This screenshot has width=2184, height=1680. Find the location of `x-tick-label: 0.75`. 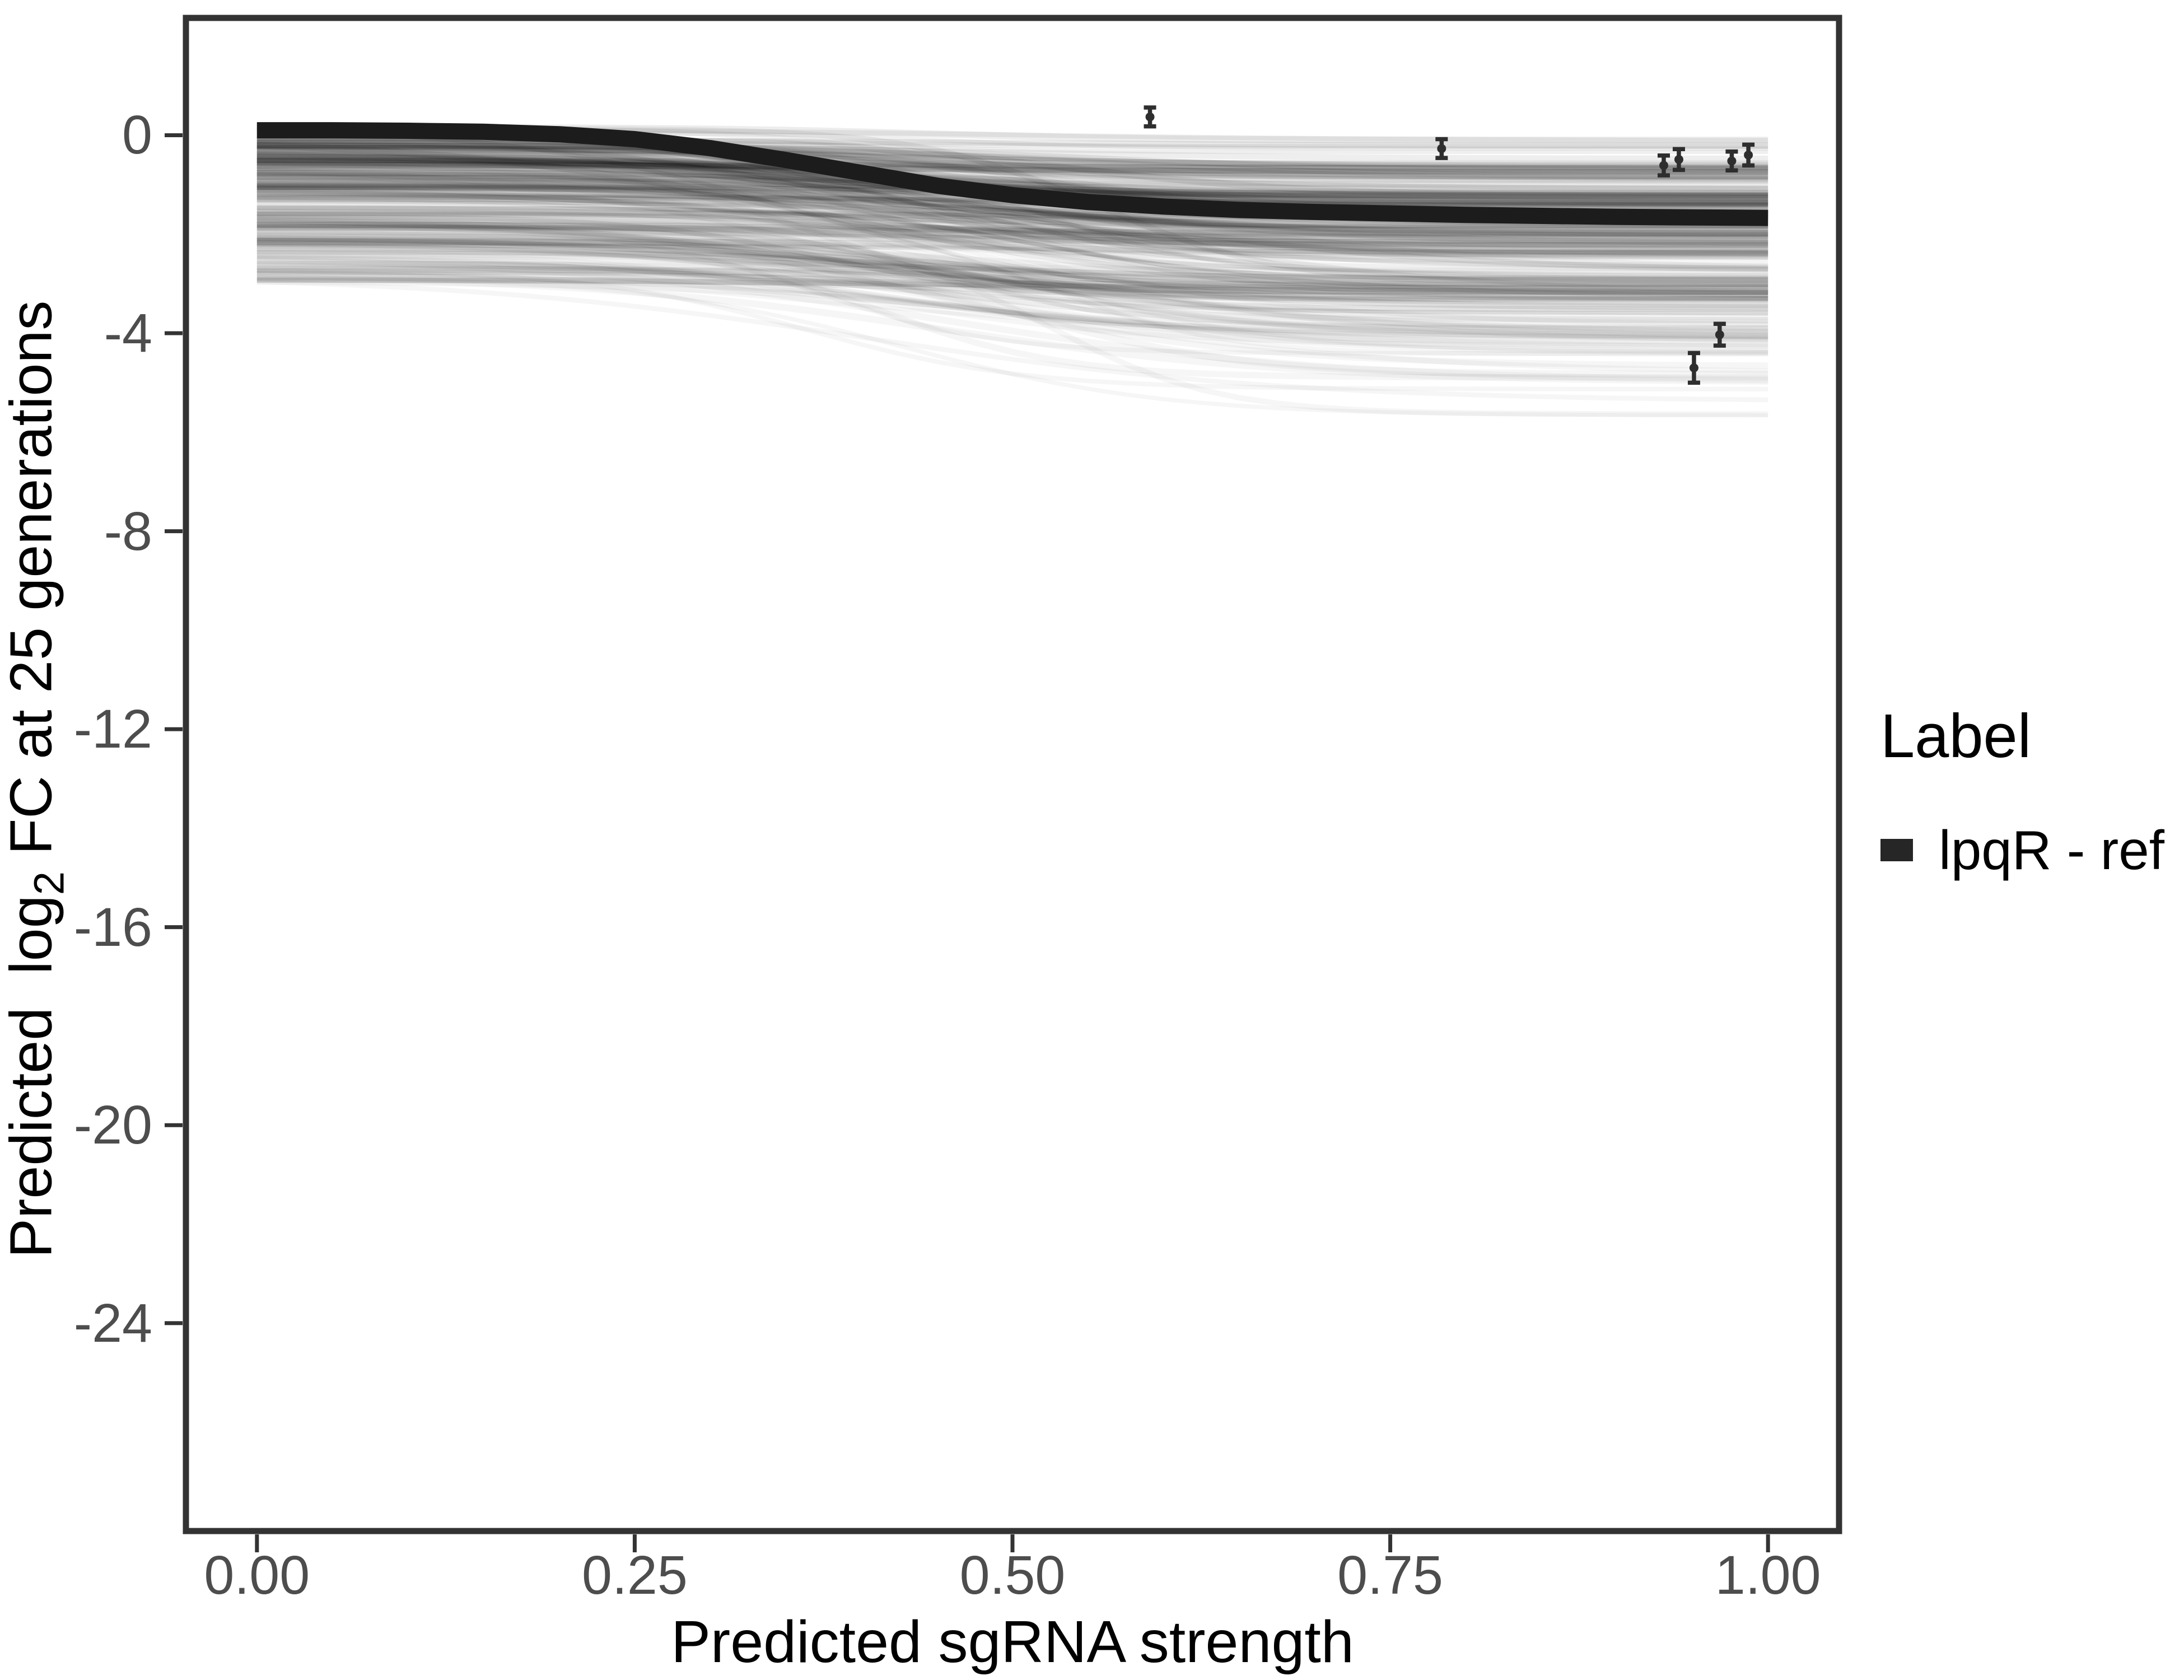

x-tick-label: 0.75 is located at coordinates (1390, 1575).